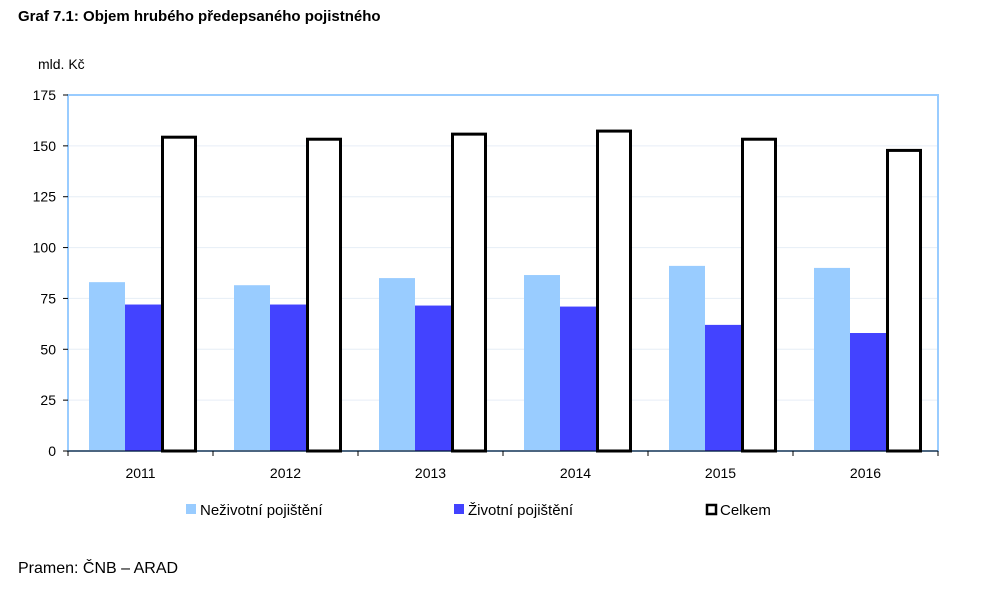  What do you see at coordinates (430, 473) in the screenshot?
I see `x-tick-label: 2013` at bounding box center [430, 473].